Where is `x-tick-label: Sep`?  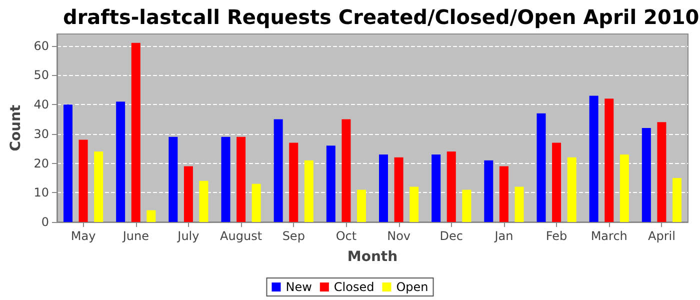 x-tick-label: Sep is located at coordinates (293, 236).